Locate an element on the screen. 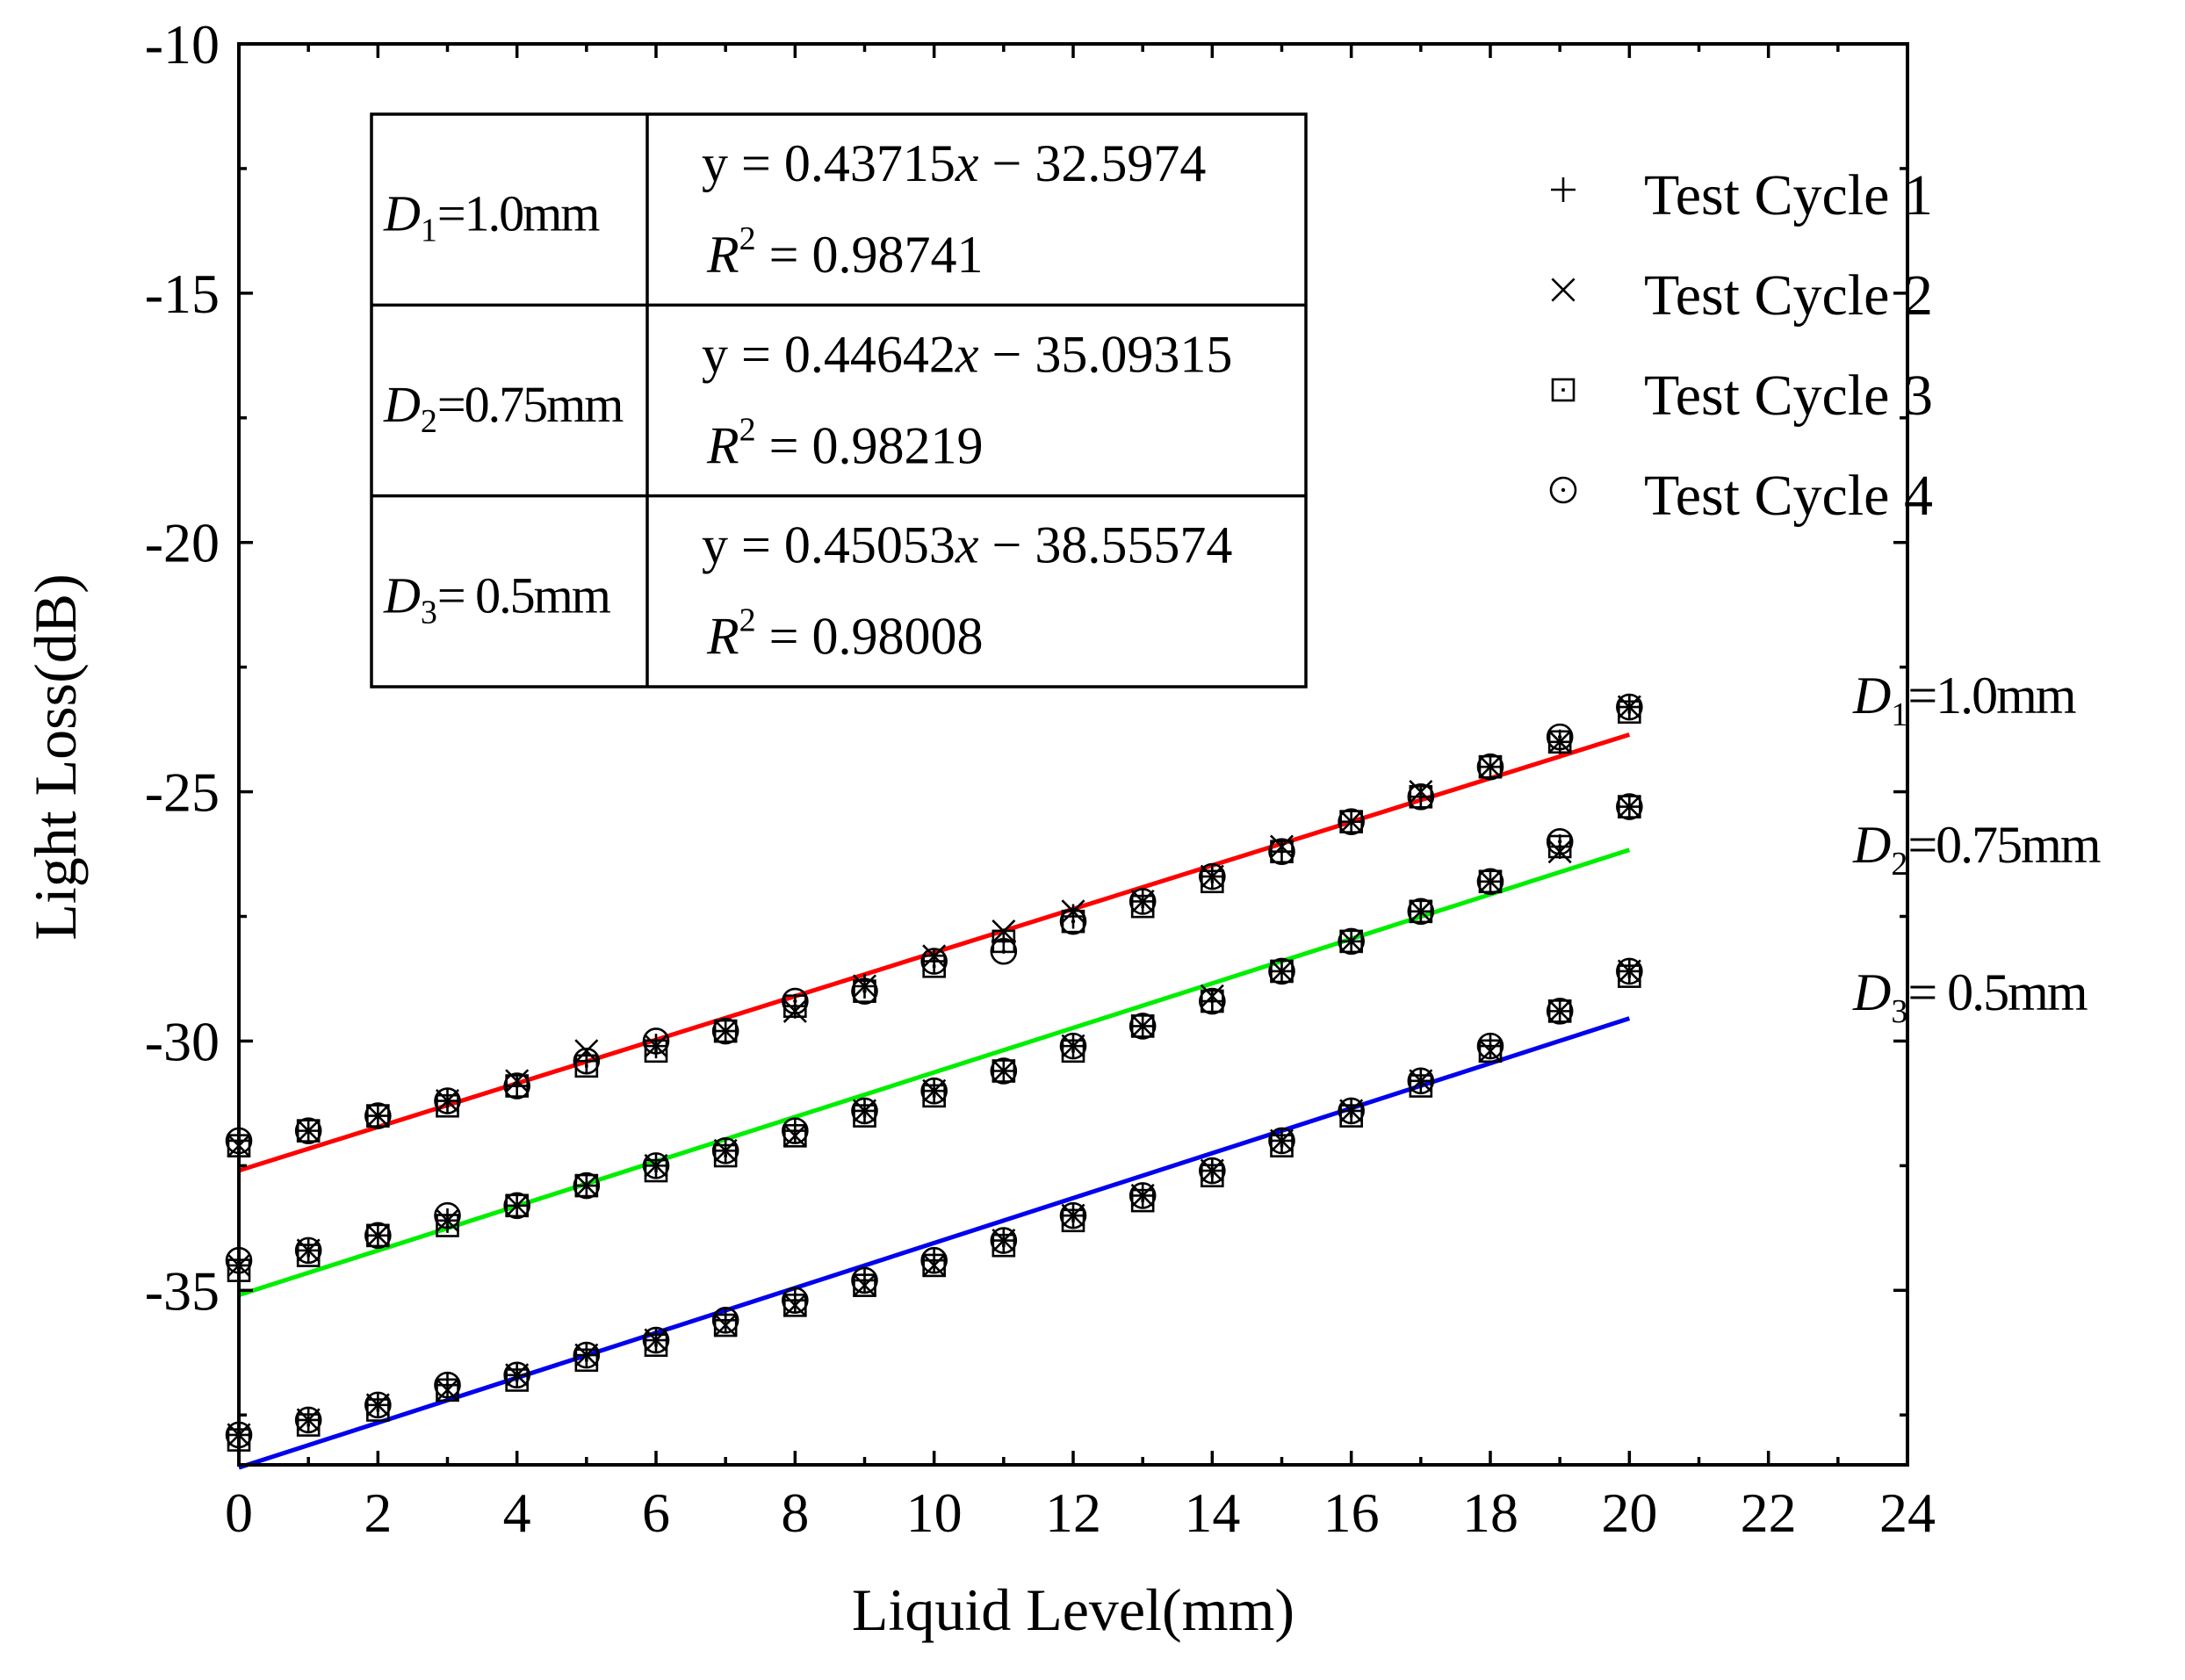 The width and height of the screenshot is (2185, 1680). series-labels: D1=1.0mm D2=0.75mm D3= 0.5mm is located at coordinates (1977, 848).